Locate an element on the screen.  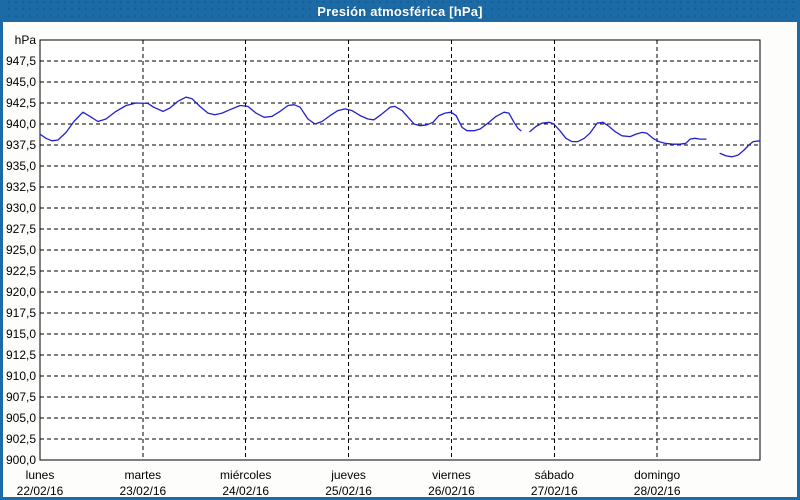
window-title-bar: Presión atmosférica [hPa] is located at coordinates (400, 11).